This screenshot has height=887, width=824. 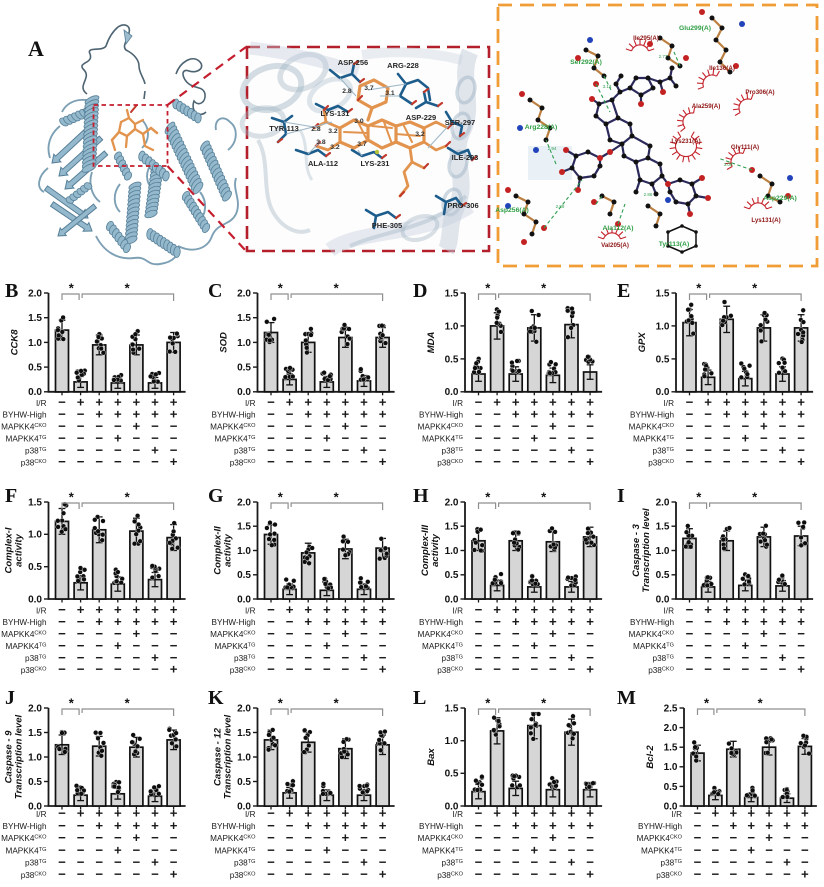 What do you see at coordinates (607, 86) in the screenshot?
I see `svg-text: 3.13` at bounding box center [607, 86].